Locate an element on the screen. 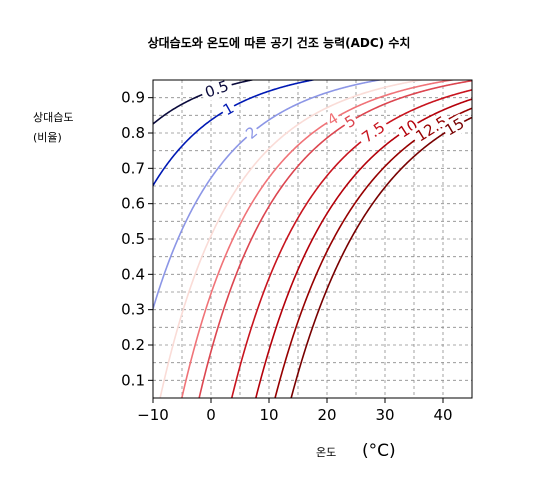  x-tick-label: 40 is located at coordinates (442, 415).